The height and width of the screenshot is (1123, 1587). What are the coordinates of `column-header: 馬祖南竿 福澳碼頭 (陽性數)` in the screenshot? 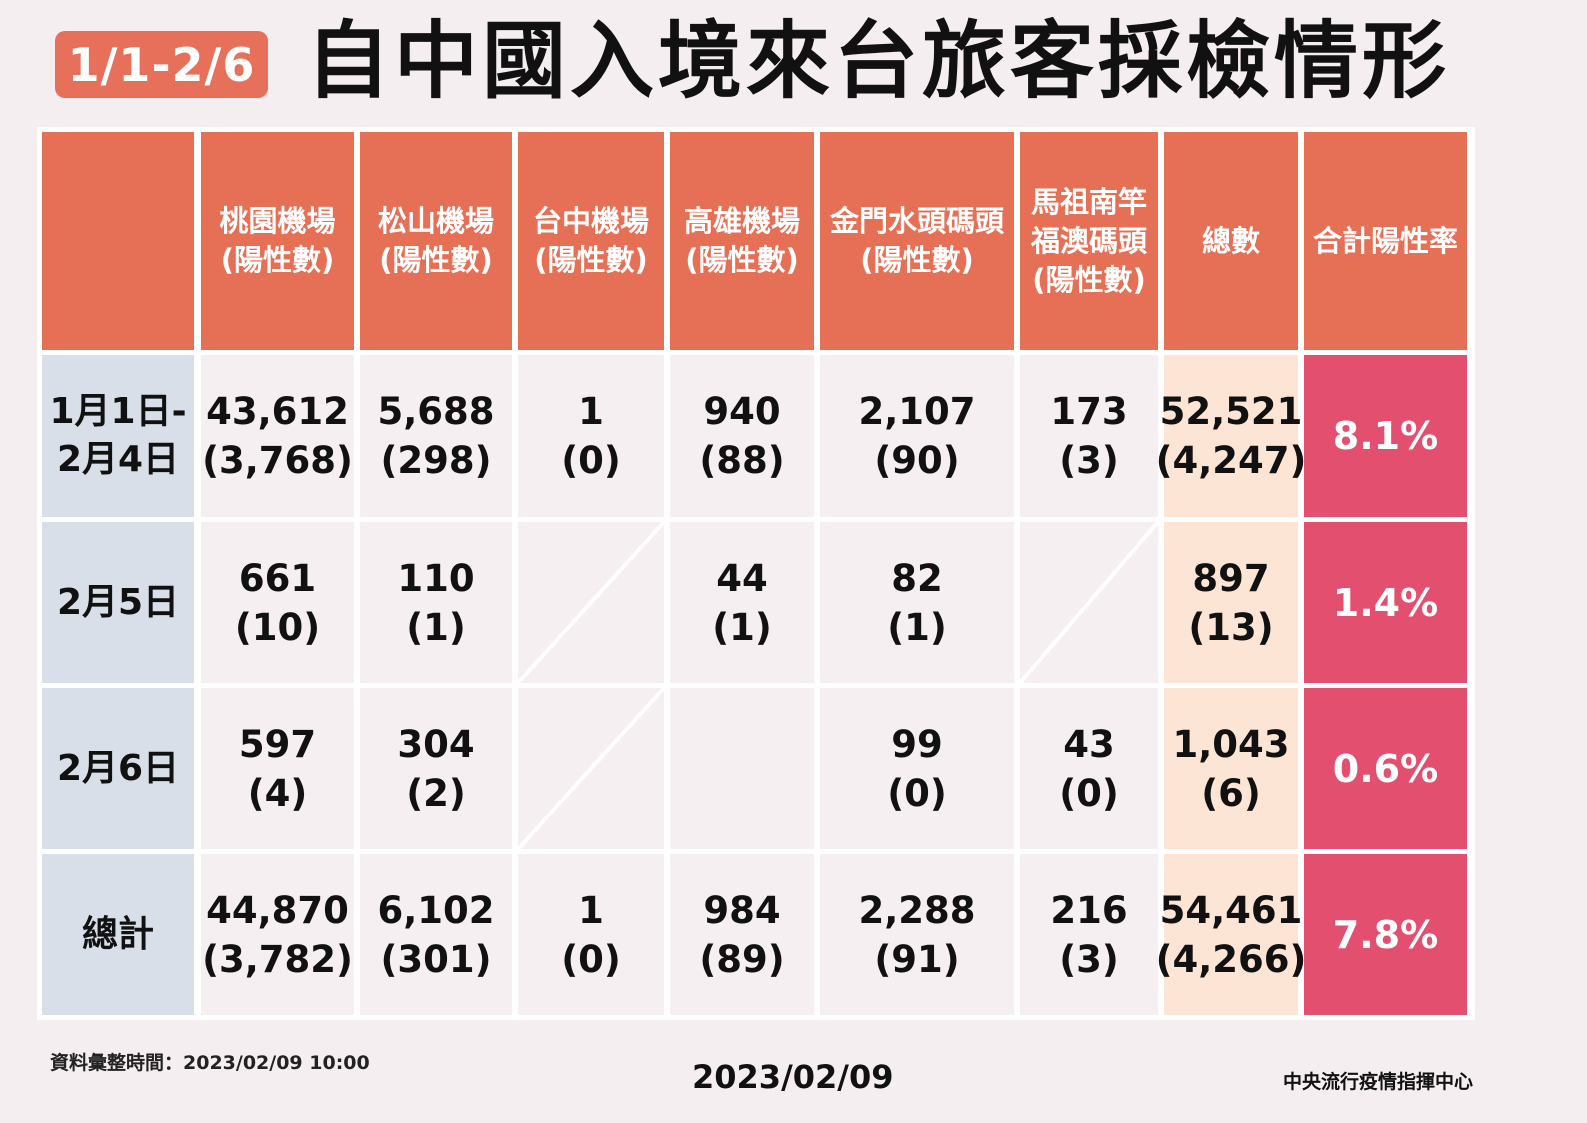 It's located at (1089, 241).